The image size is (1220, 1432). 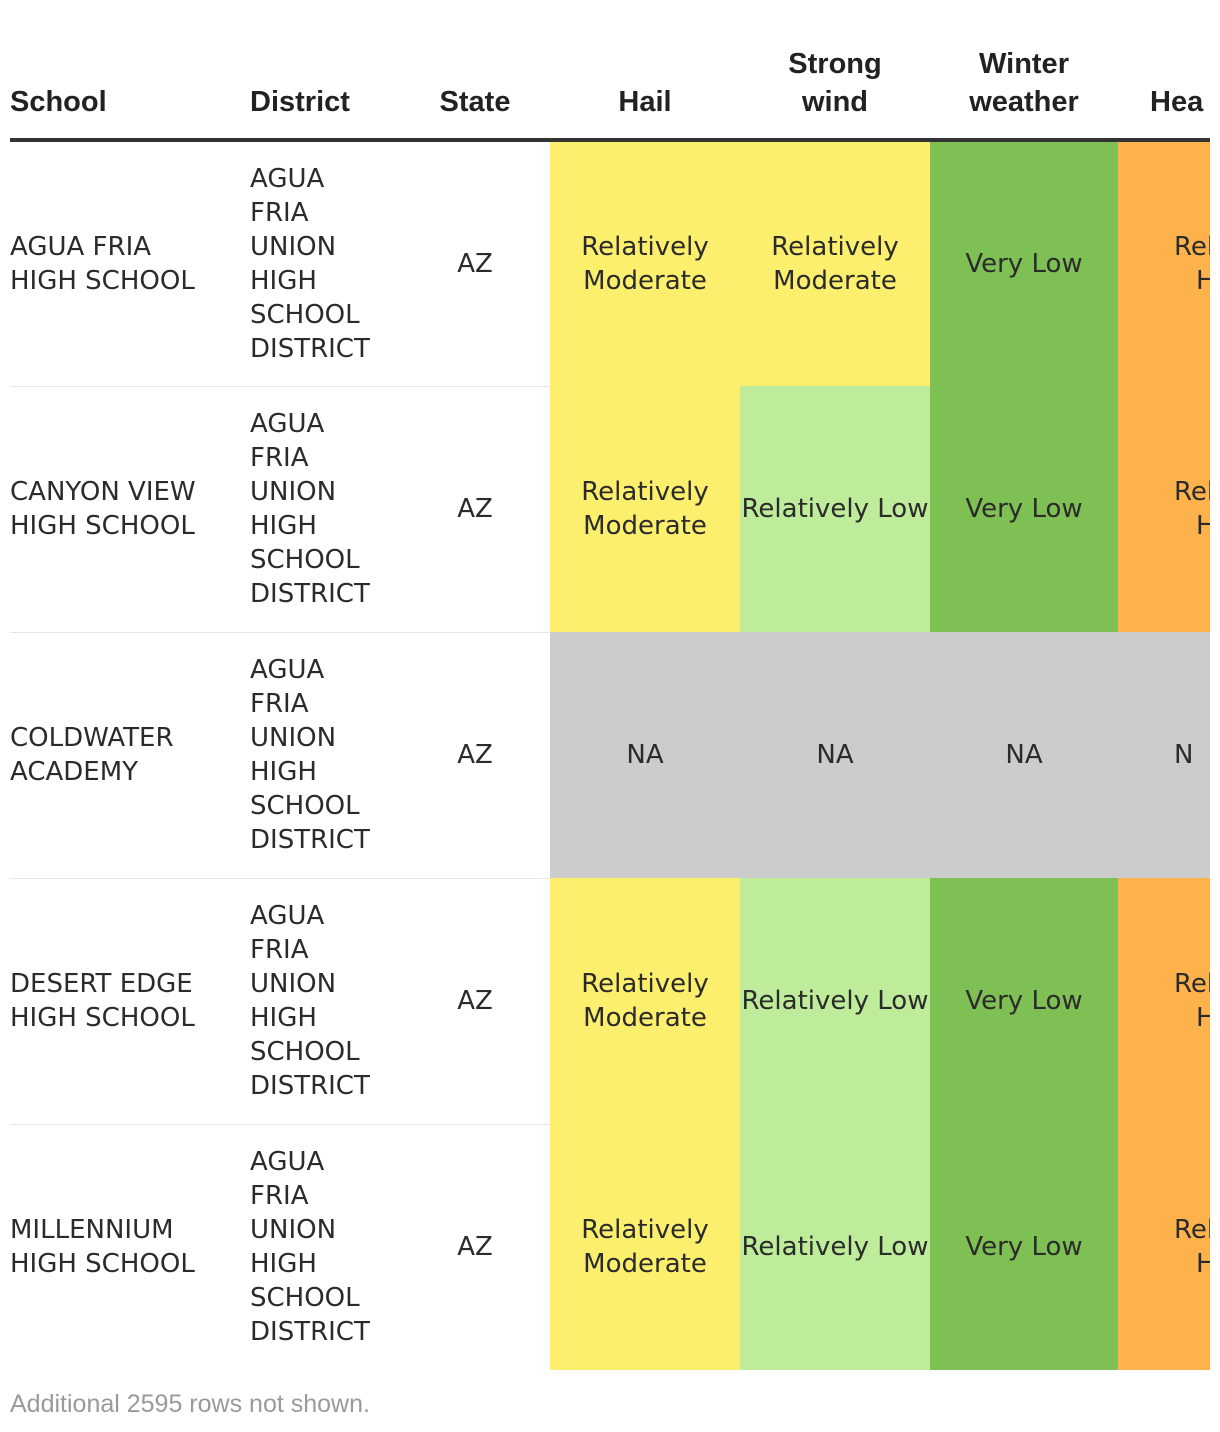 What do you see at coordinates (130, 263) in the screenshot?
I see `school-name-cell: AGUA FRIA HIGH SCHOOL` at bounding box center [130, 263].